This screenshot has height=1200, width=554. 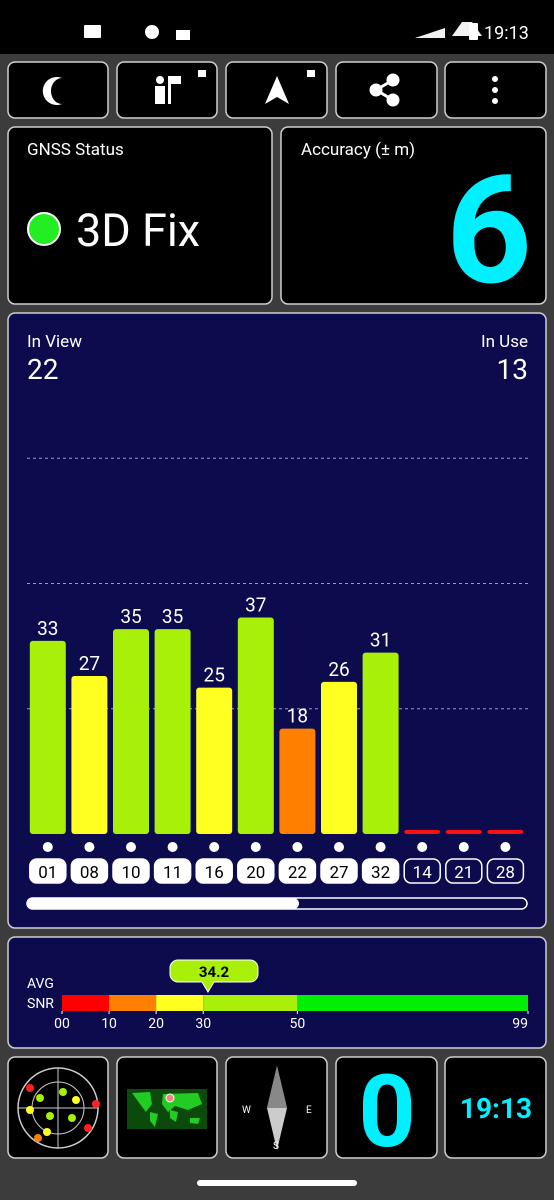 I want to click on status-time: 19:13, so click(x=506, y=33).